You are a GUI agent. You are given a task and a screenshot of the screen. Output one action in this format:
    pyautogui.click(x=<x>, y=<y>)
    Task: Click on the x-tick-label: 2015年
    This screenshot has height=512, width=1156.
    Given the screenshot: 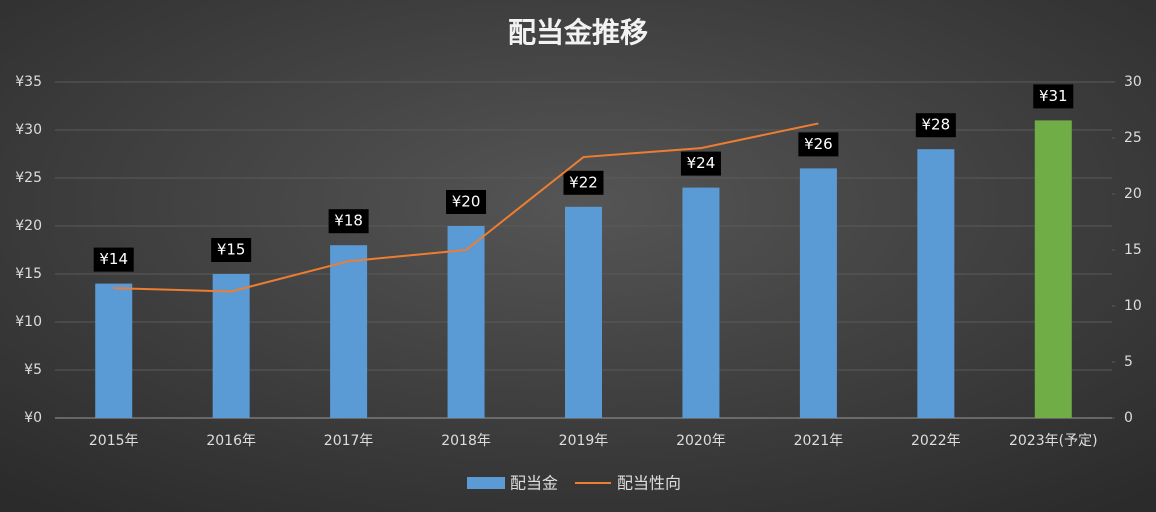 What is the action you would take?
    pyautogui.click(x=114, y=441)
    